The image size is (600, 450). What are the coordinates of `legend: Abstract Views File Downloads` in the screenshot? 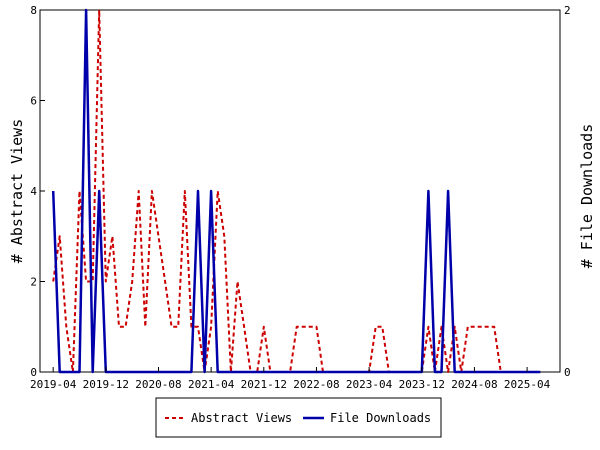 It's located at (298, 417).